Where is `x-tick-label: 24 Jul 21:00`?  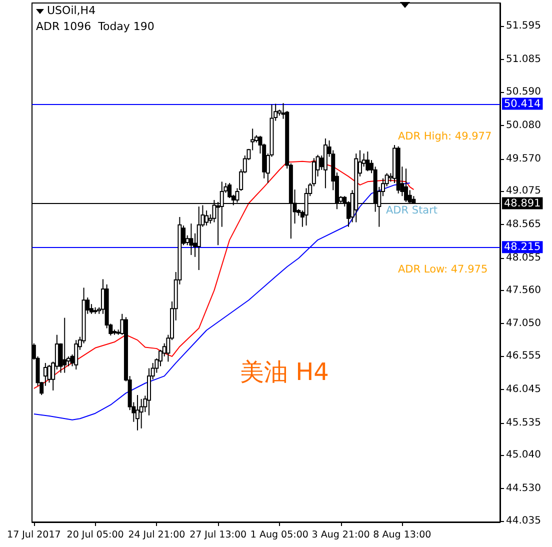 x-tick-label: 24 Jul 21:00 is located at coordinates (157, 535).